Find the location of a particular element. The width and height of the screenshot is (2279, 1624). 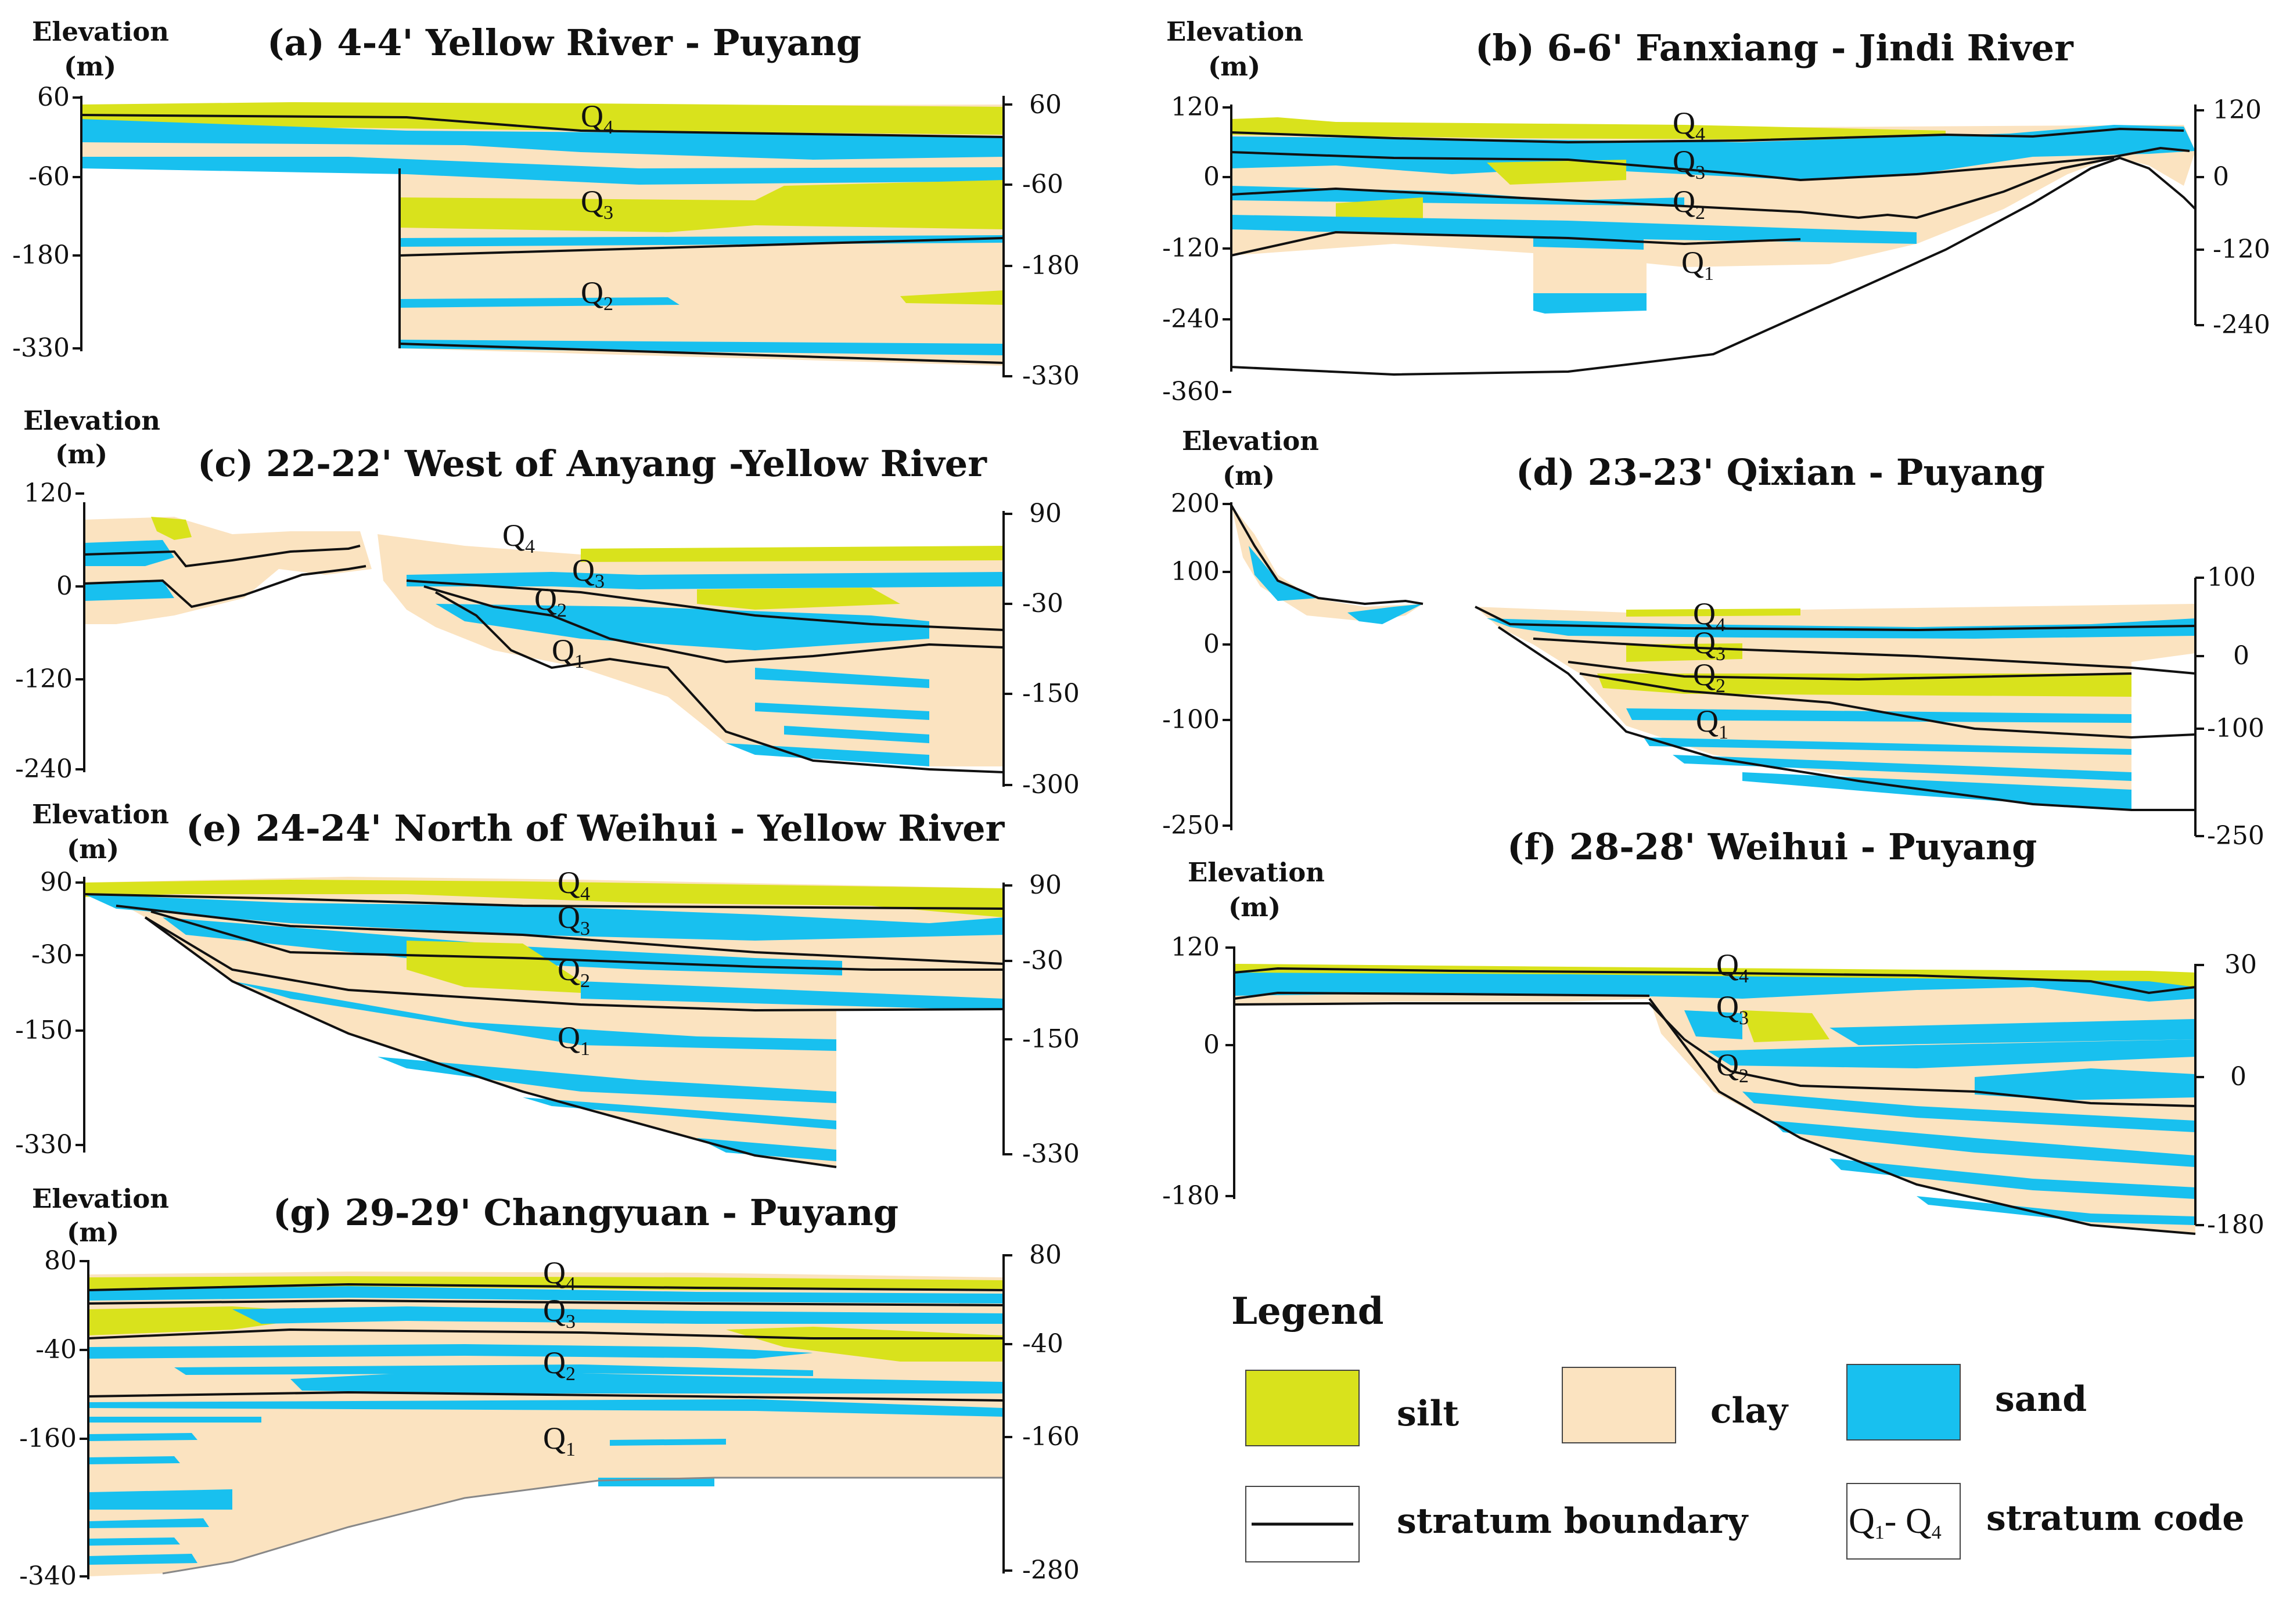

tick-label: -340 is located at coordinates (48, 1576).